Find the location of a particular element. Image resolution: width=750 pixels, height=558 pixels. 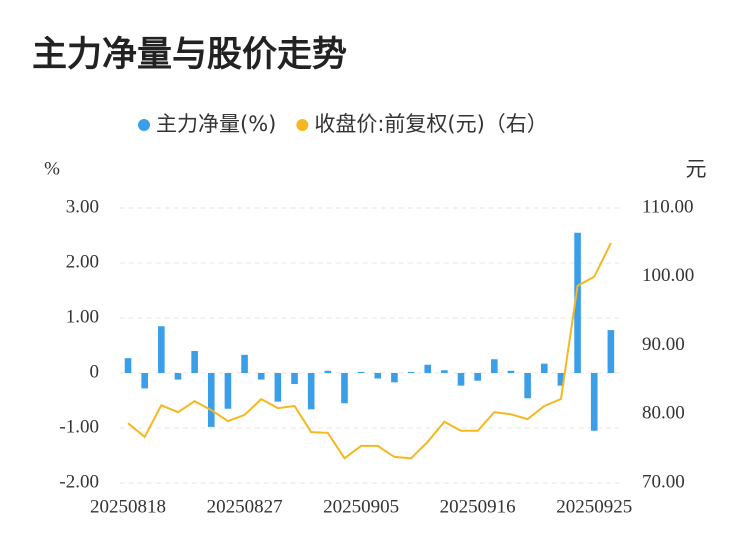

x-tick-label: 20250827 is located at coordinates (245, 506).